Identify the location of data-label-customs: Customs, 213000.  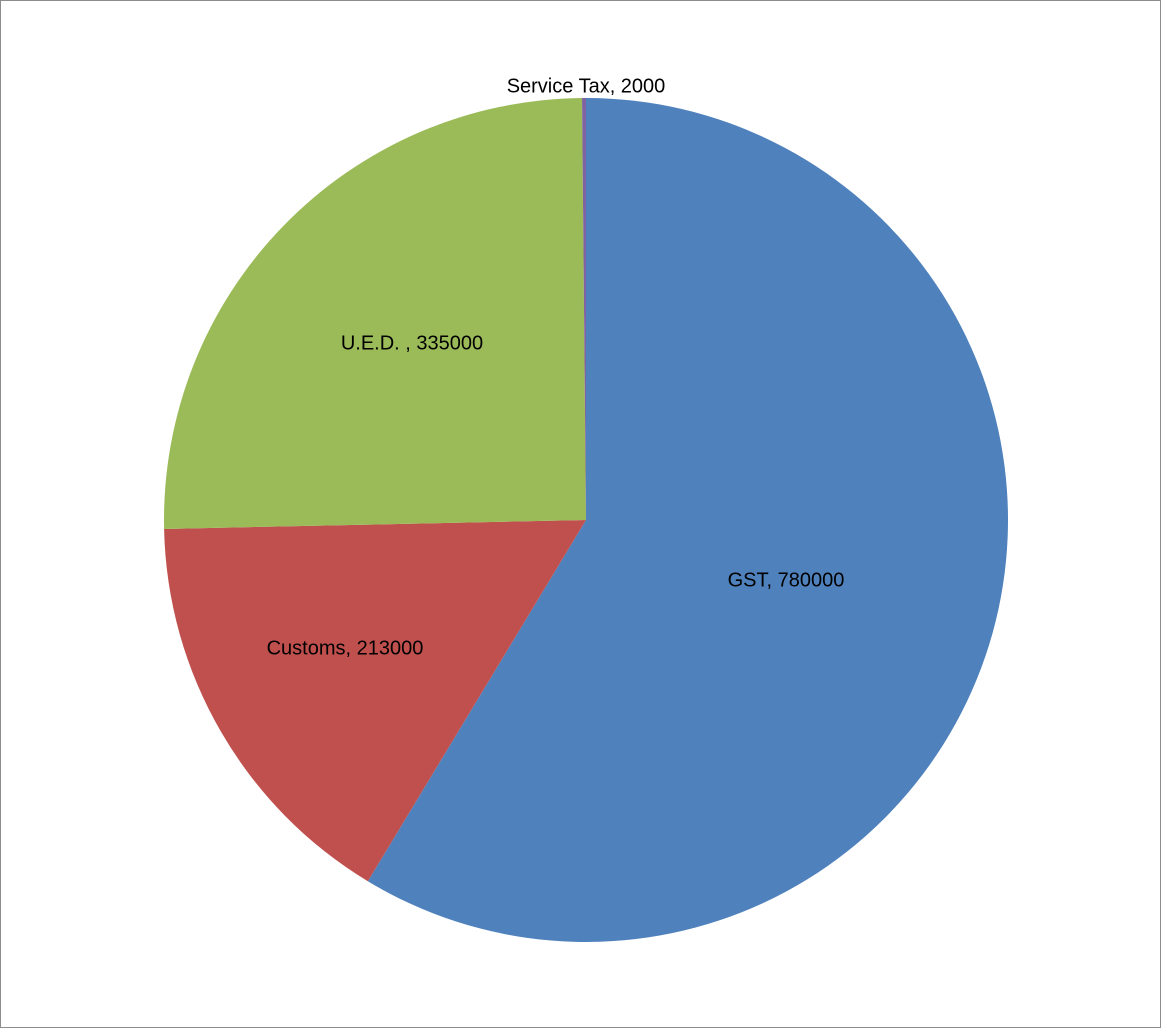
(345, 648).